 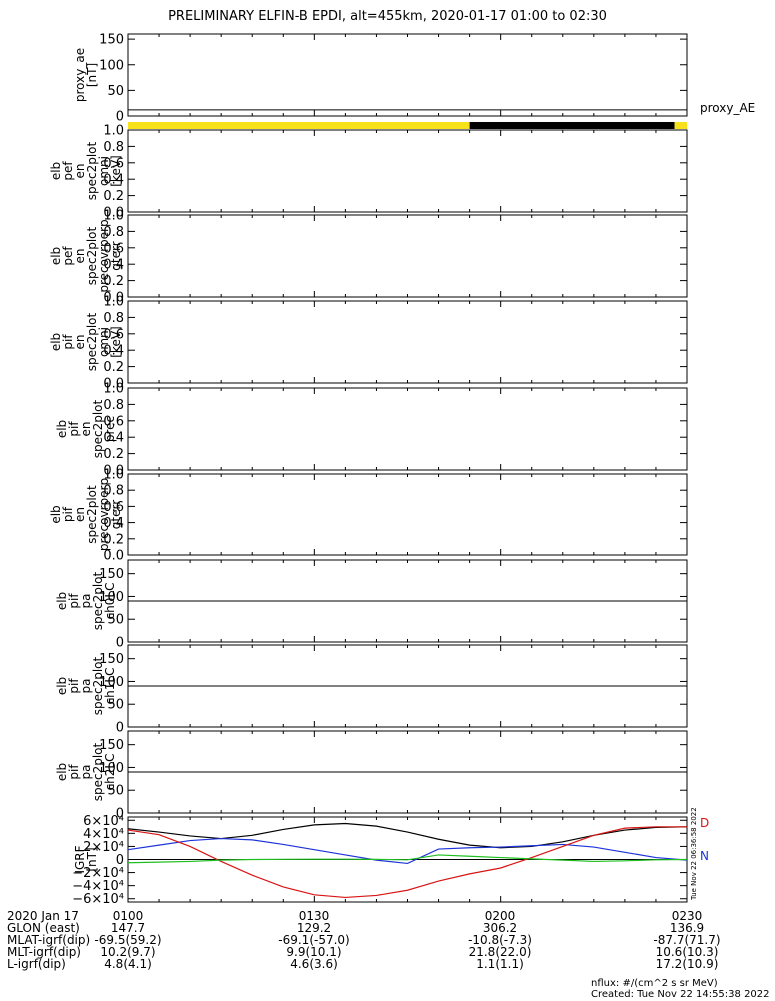 What do you see at coordinates (687, 928) in the screenshot?
I see `xaxis-value: 136.9` at bounding box center [687, 928].